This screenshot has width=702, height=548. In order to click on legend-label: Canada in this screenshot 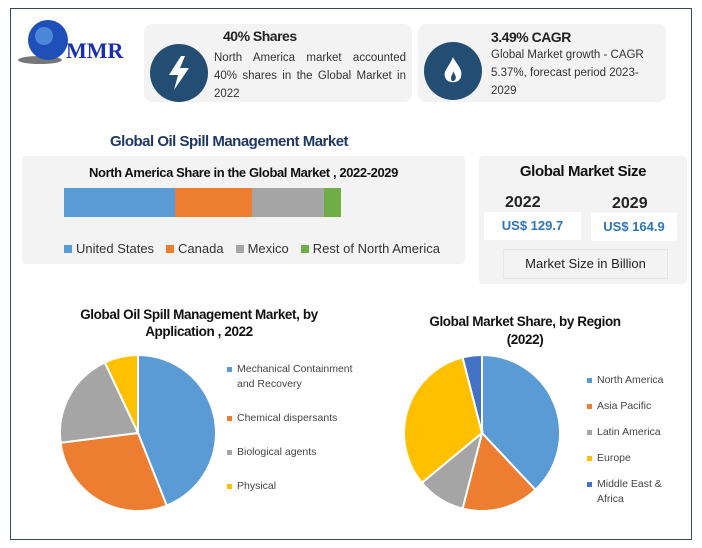, I will do `click(201, 248)`.